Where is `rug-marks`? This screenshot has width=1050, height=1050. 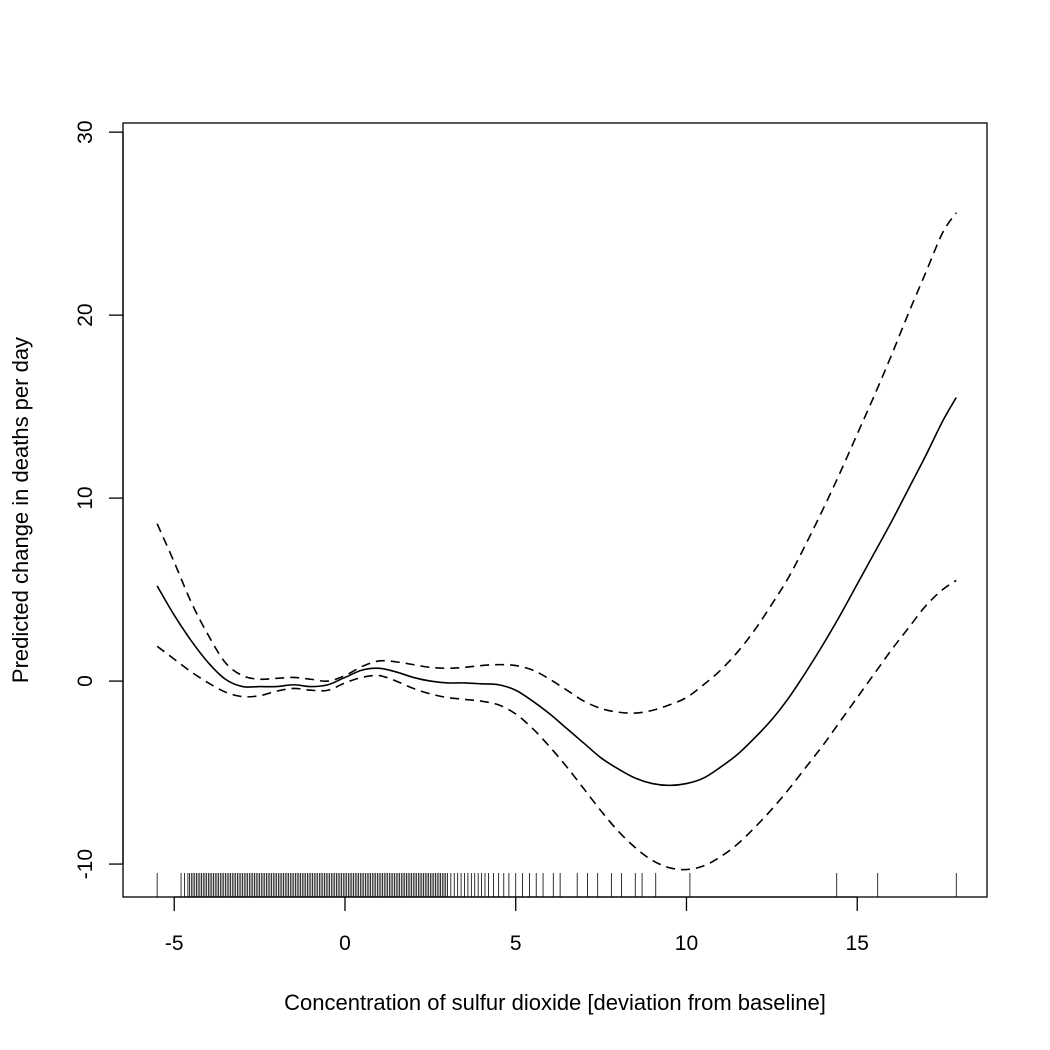 rug-marks is located at coordinates (556, 885).